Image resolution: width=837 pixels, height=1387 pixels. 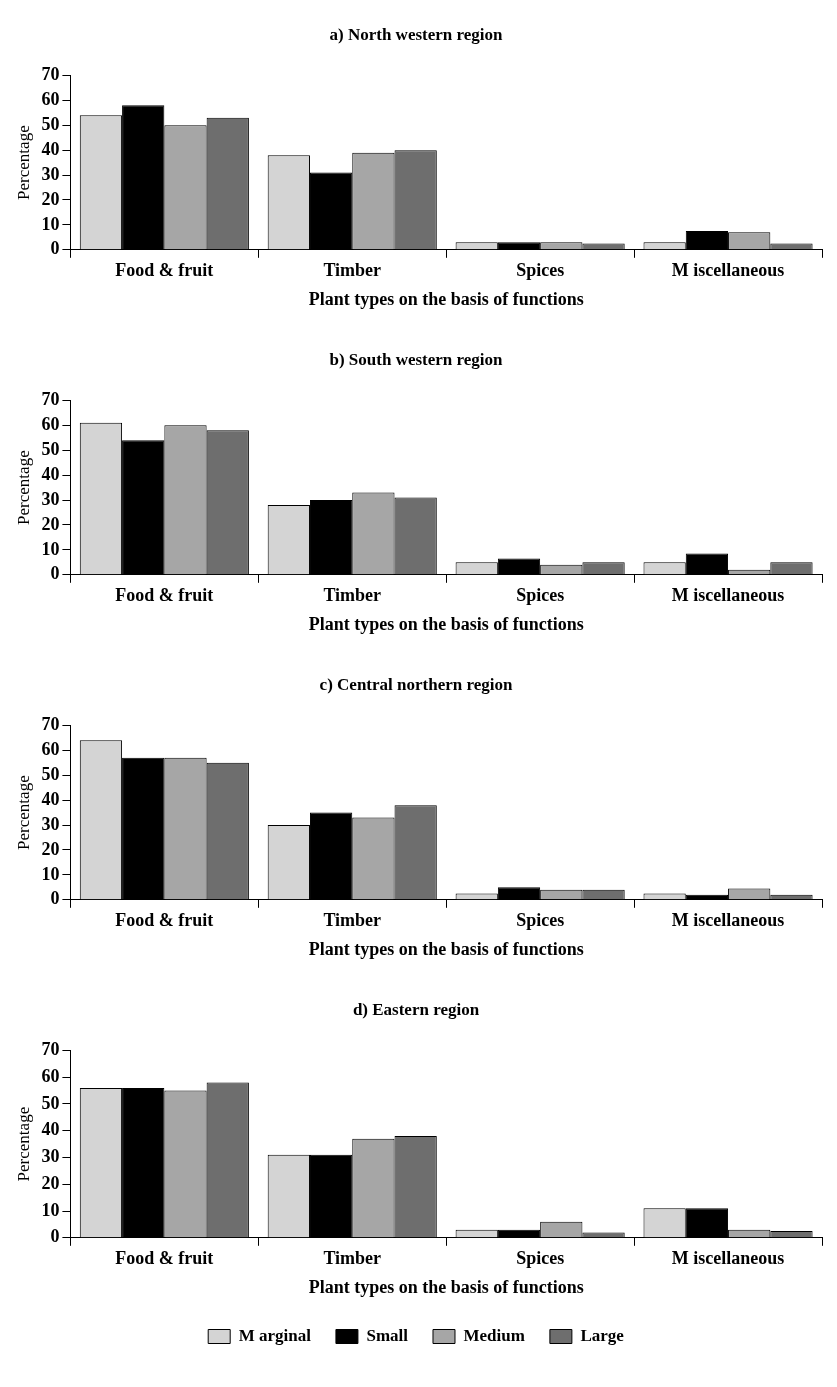 What do you see at coordinates (602, 1335) in the screenshot?
I see `legend-label: Large` at bounding box center [602, 1335].